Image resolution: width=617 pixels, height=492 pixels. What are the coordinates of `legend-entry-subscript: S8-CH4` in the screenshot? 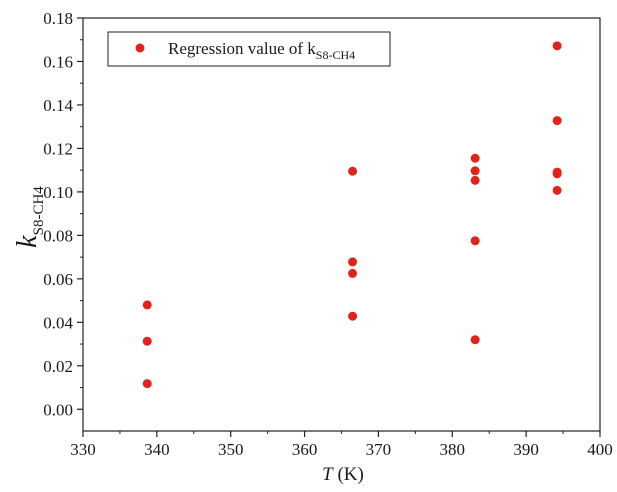 It's located at (335, 55).